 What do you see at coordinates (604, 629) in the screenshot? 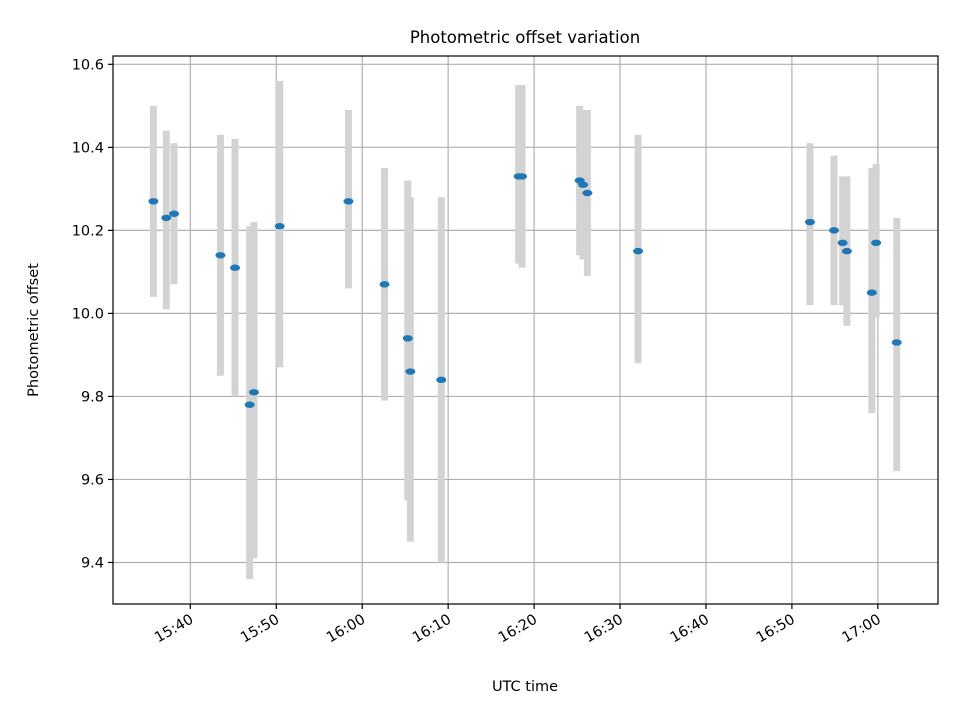
I see `x-tick-label: 16:30` at bounding box center [604, 629].